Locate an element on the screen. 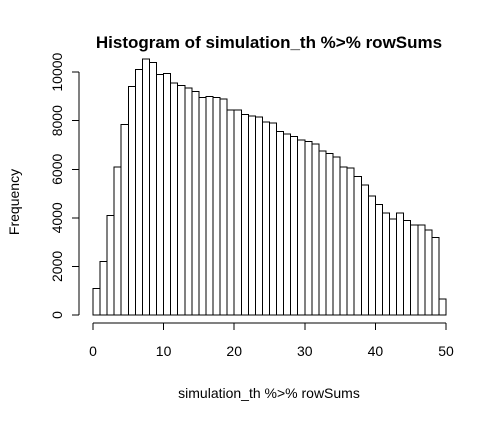 The image size is (500, 421). x-tick-label: 50 is located at coordinates (446, 351).